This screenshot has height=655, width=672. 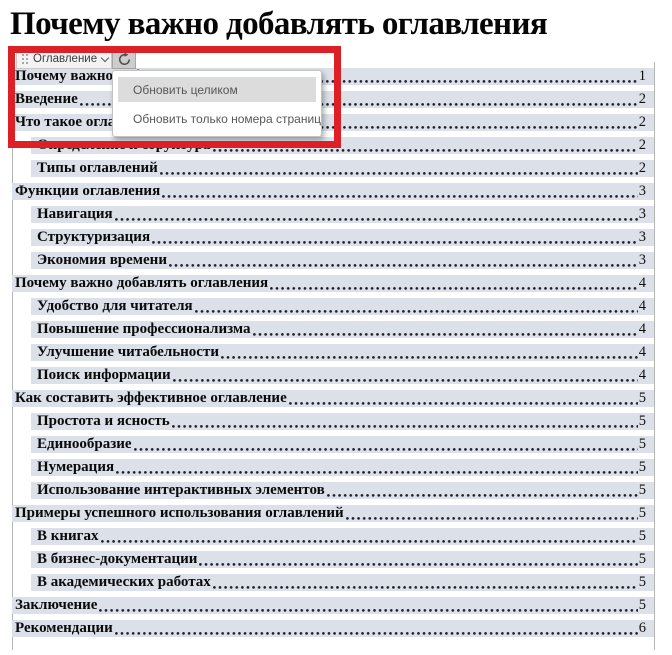 I want to click on toc-entry: Почему важно добавлять оглавления 4, so click(x=333, y=283).